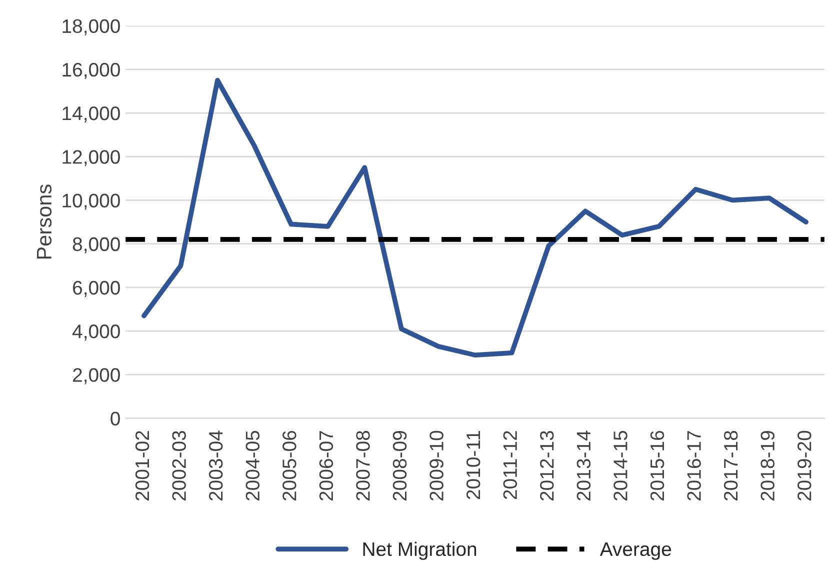 This screenshot has height=573, width=837. I want to click on y-tick-label: 18,000, so click(91, 27).